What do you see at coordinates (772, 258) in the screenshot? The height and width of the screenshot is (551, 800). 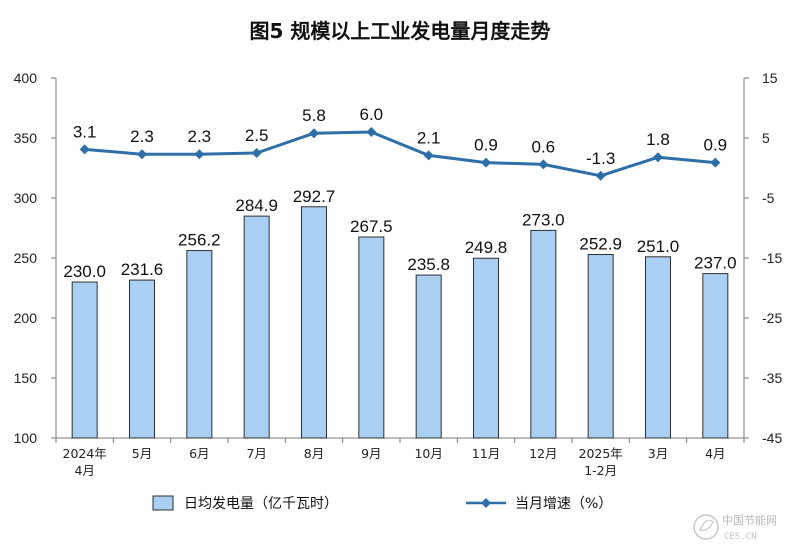 I see `y-right-tick-label: -15` at bounding box center [772, 258].